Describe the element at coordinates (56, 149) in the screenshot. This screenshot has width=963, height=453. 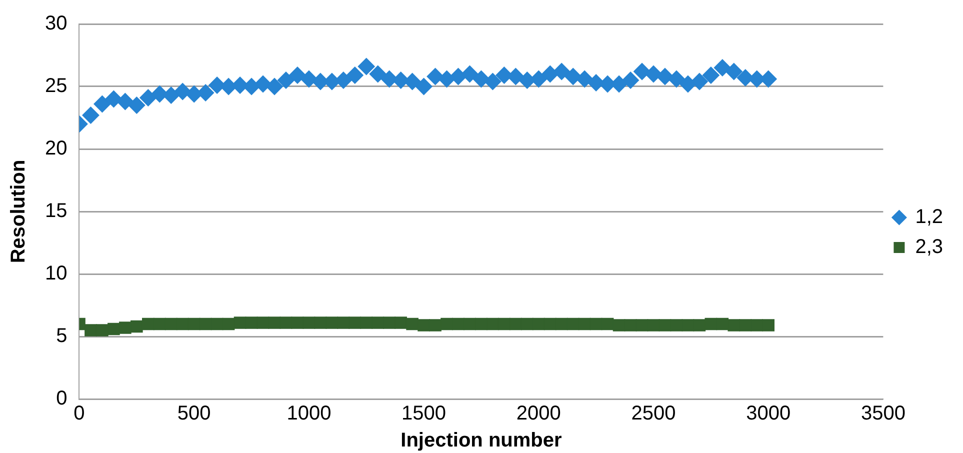
I see `y-tick-label: 20` at that location.